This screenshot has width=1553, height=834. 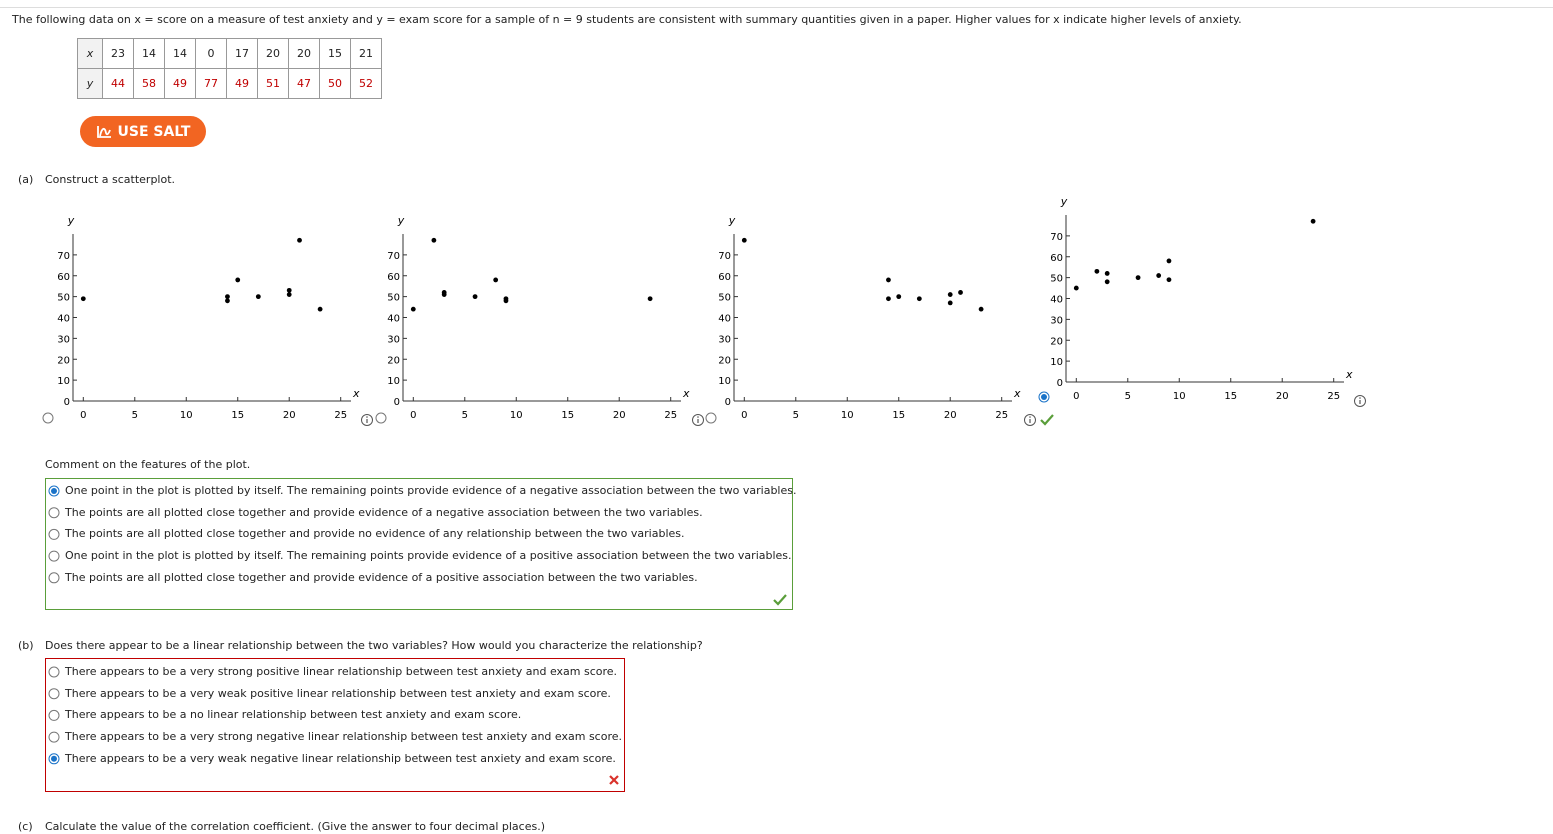 I want to click on table-row: y 44 58 49 77 49 51 47 50 52, so click(x=229, y=83).